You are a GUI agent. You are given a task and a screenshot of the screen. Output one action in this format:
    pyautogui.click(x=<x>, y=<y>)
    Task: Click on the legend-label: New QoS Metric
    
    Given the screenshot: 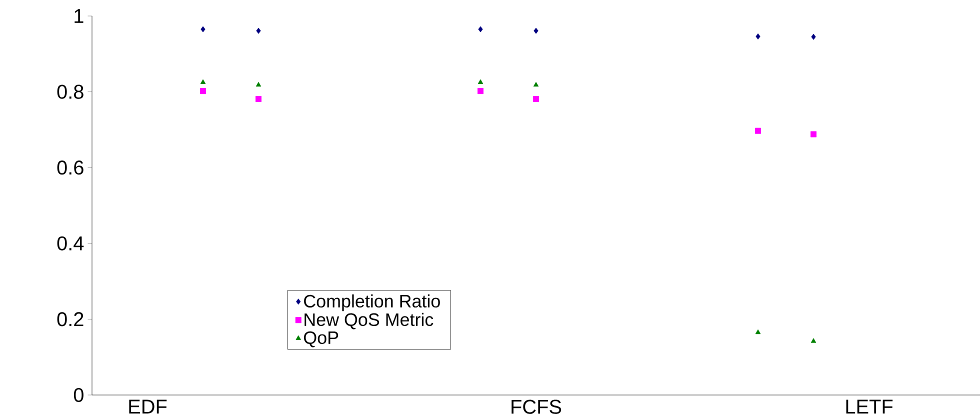 What is the action you would take?
    pyautogui.click(x=369, y=321)
    